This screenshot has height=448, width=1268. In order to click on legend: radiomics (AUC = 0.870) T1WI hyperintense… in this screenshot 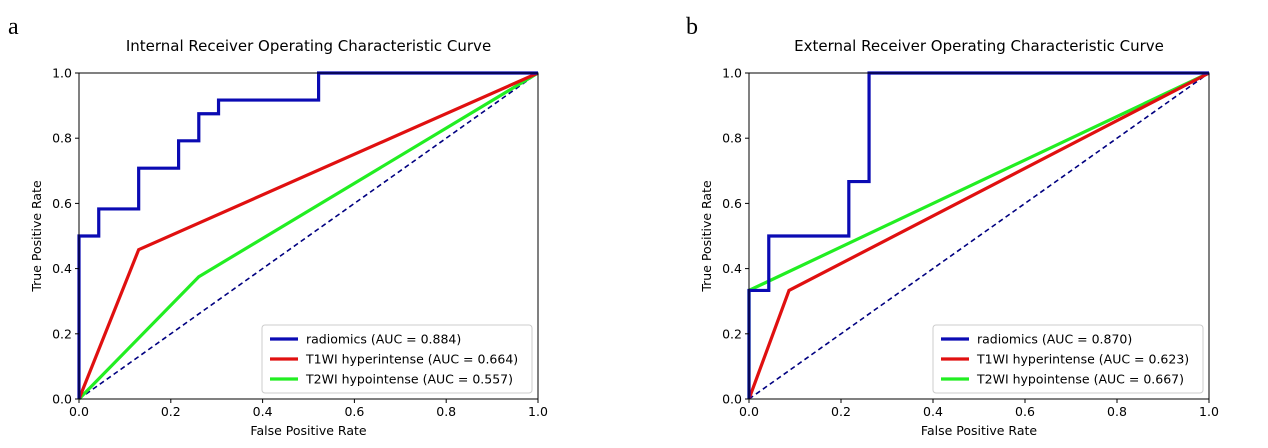, I will do `click(1068, 359)`.